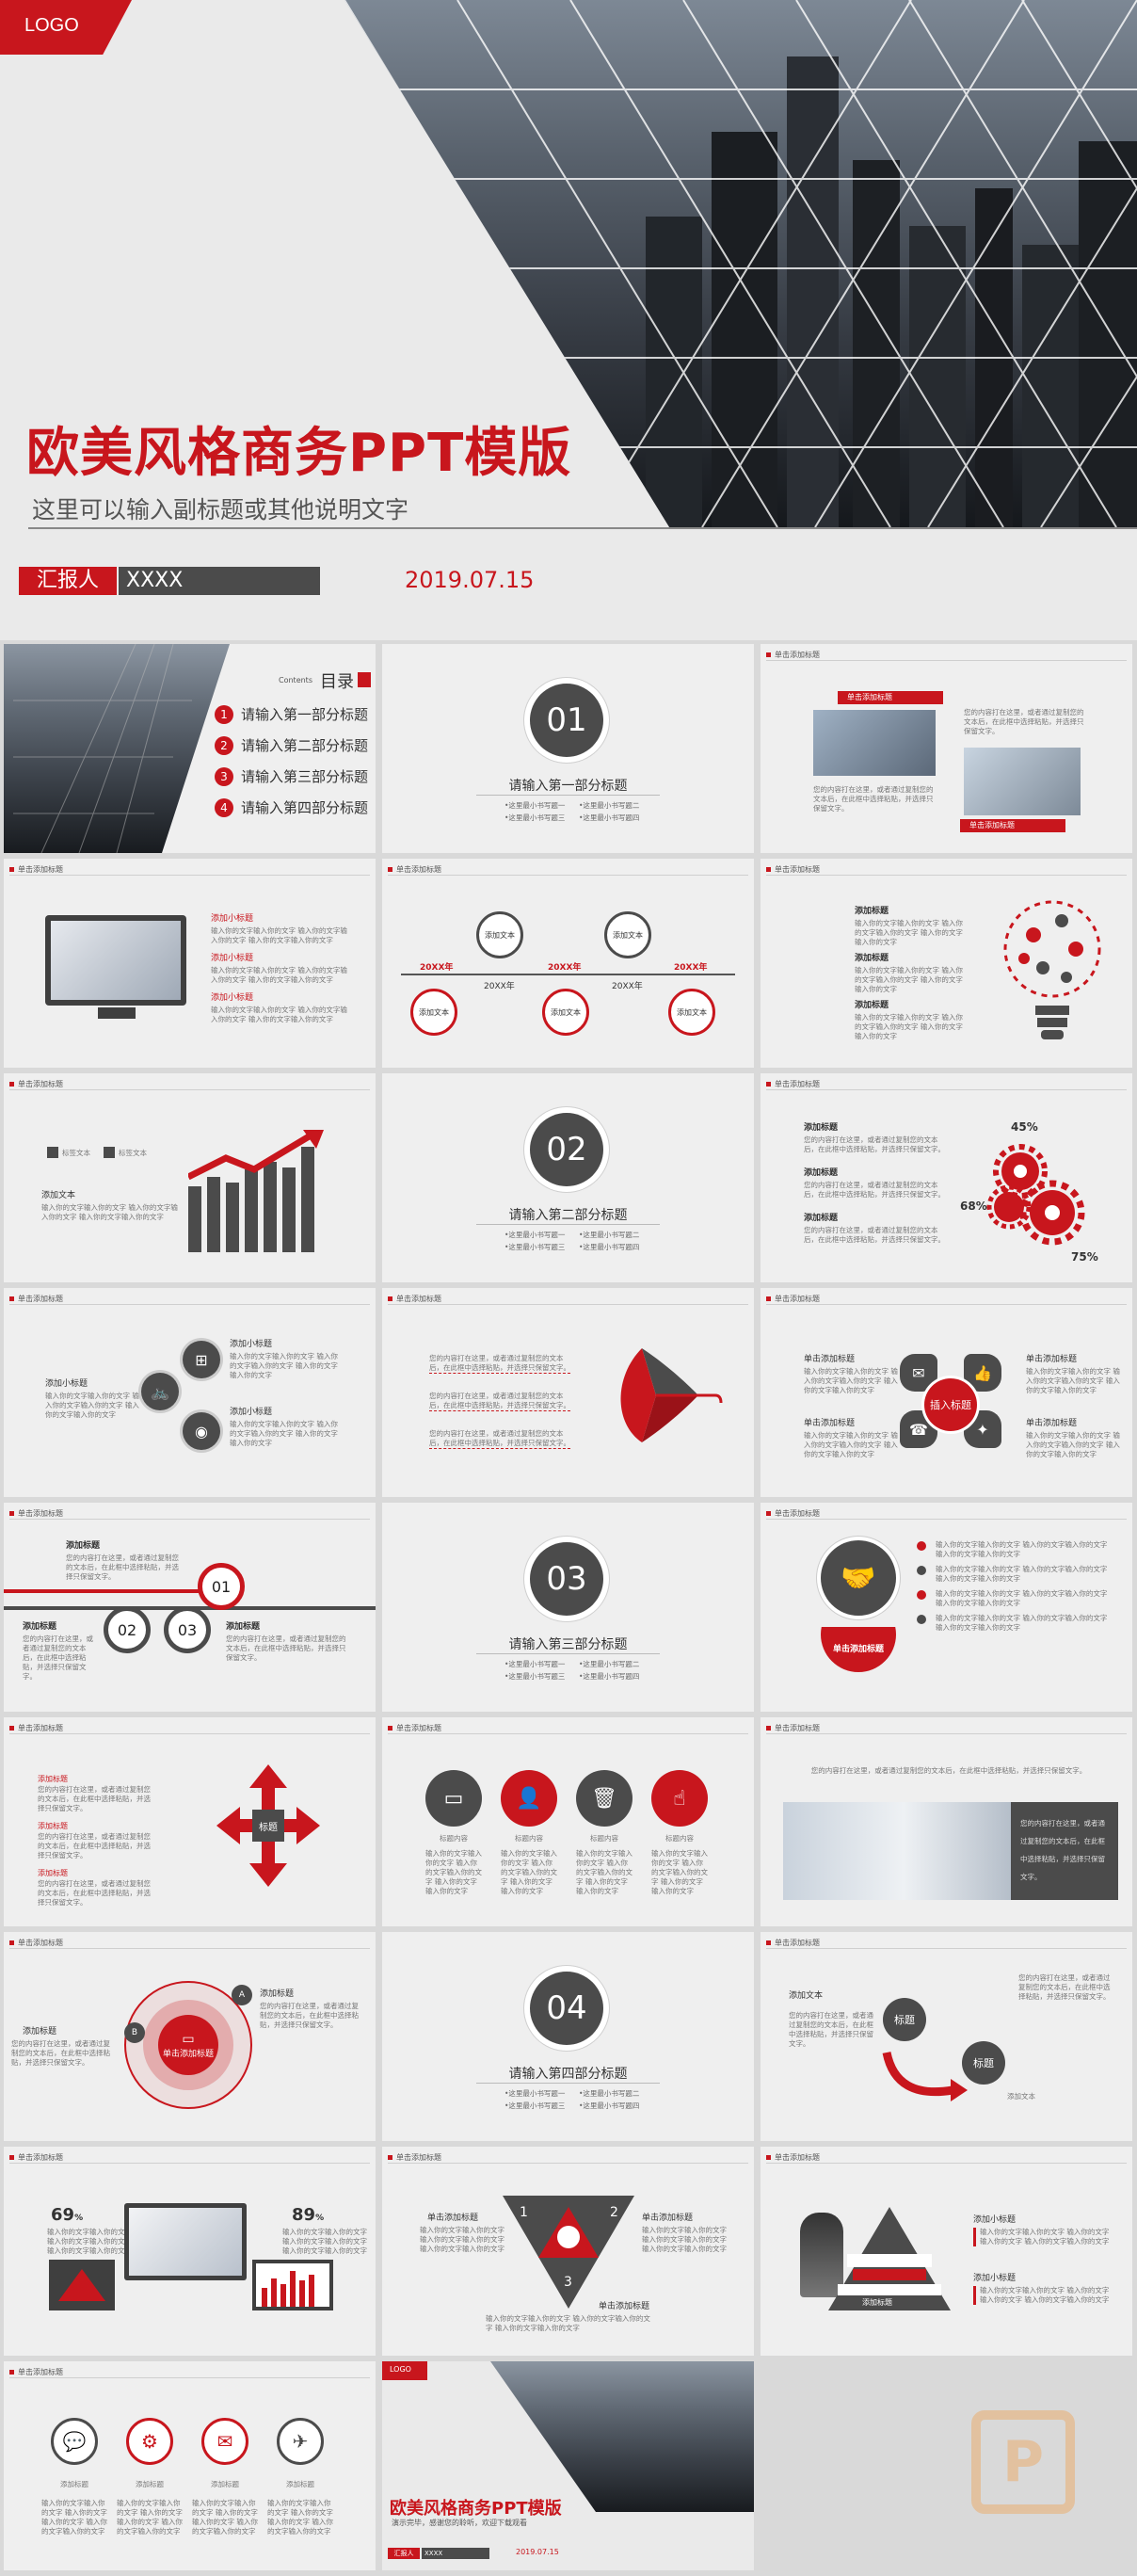 The height and width of the screenshot is (2576, 1137). Describe the element at coordinates (610, 1676) in the screenshot. I see `bullet: •这里最小书写题四` at that location.